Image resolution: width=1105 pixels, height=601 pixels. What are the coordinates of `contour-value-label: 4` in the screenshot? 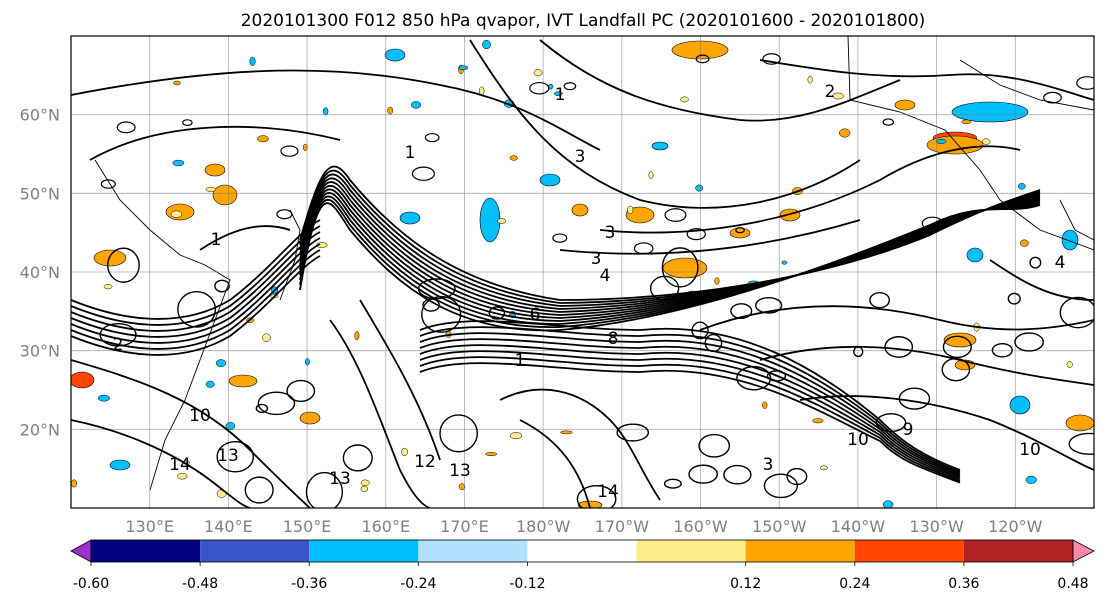 It's located at (1060, 263).